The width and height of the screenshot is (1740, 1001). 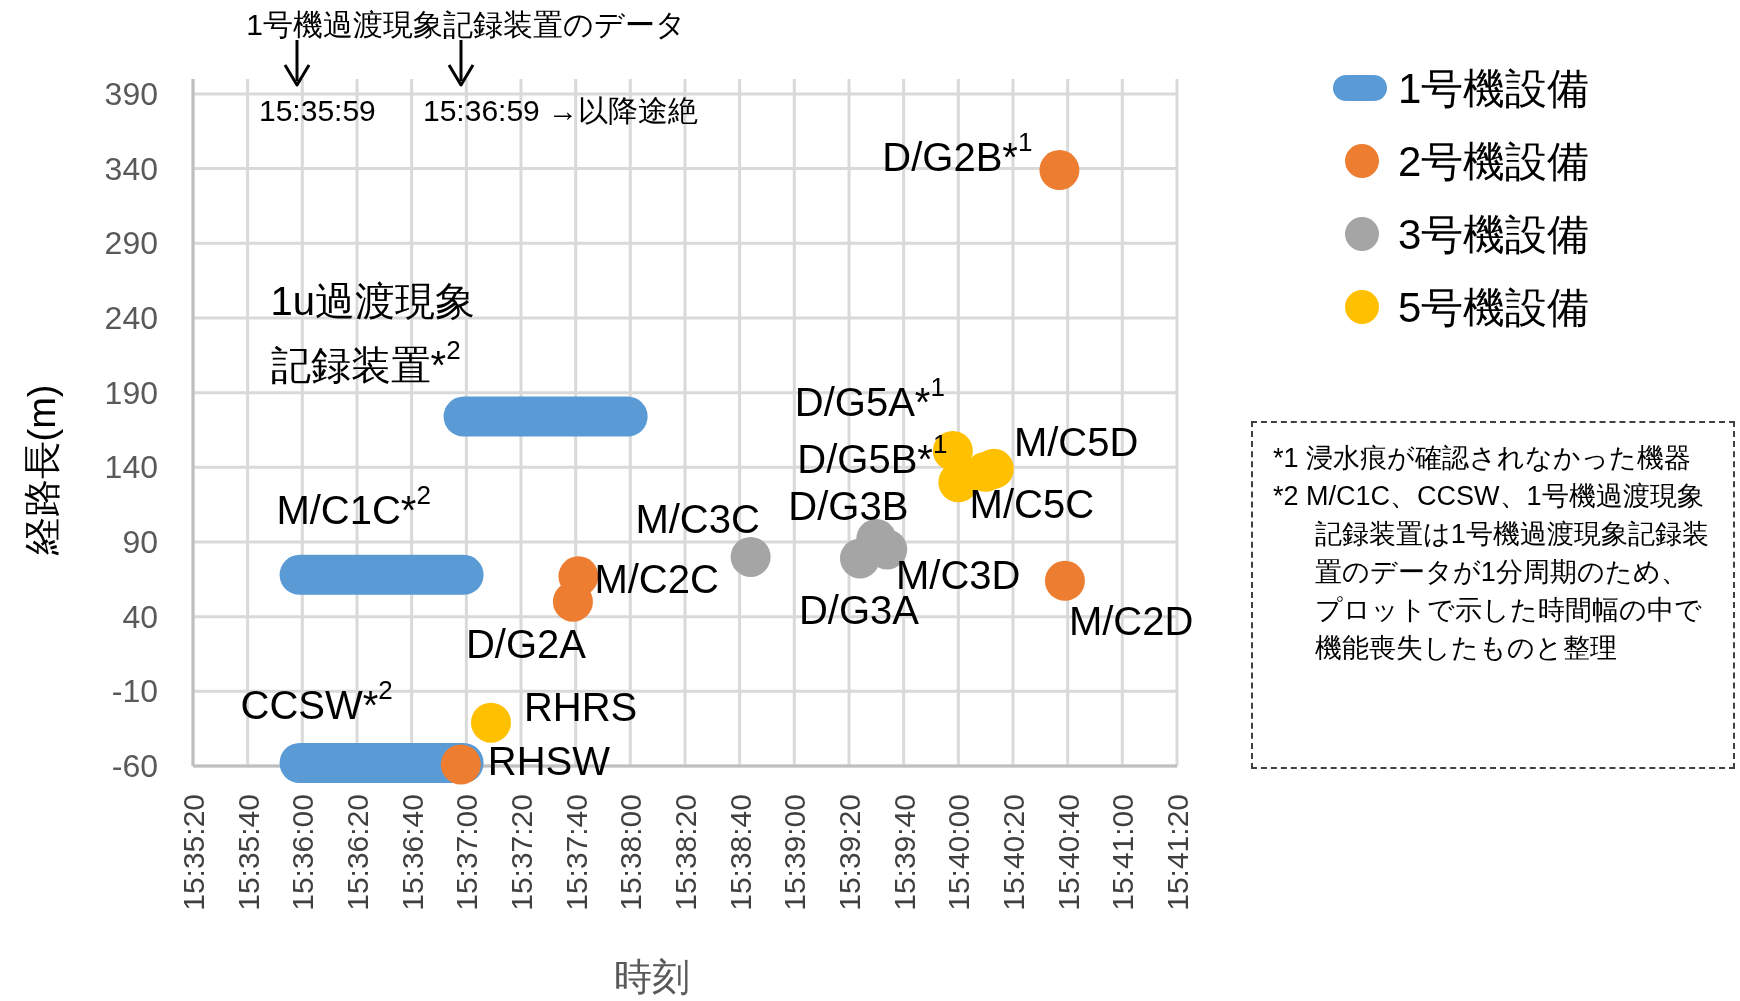 I want to click on y-tick-label: 390, so click(x=131, y=93).